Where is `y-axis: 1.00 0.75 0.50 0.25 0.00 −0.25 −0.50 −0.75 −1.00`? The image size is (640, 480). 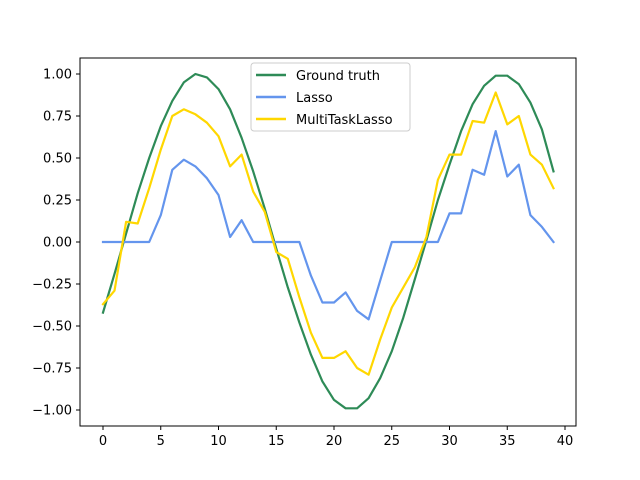
y-axis: 1.00 0.75 0.50 0.25 0.00 −0.25 −0.50 −0.75 −1.00 is located at coordinates (56, 243).